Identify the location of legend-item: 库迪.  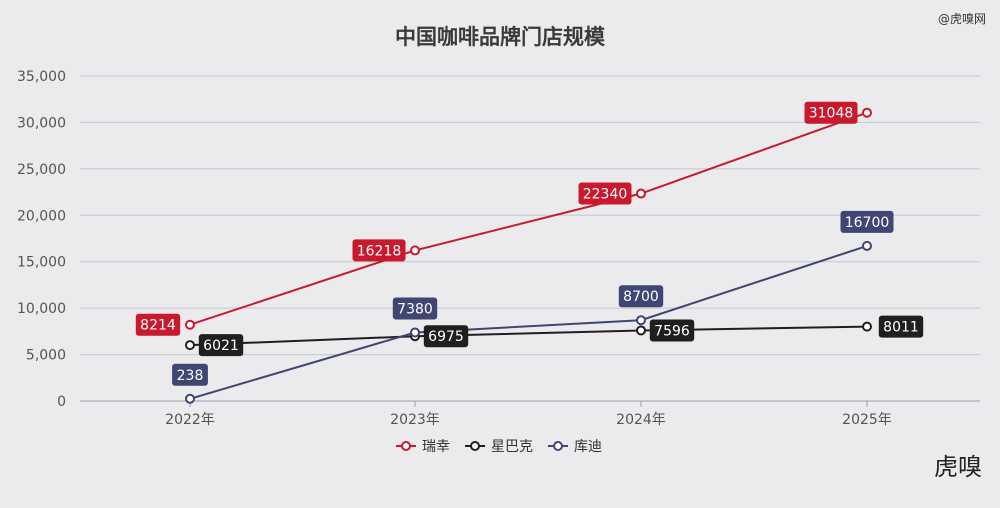
(575, 447).